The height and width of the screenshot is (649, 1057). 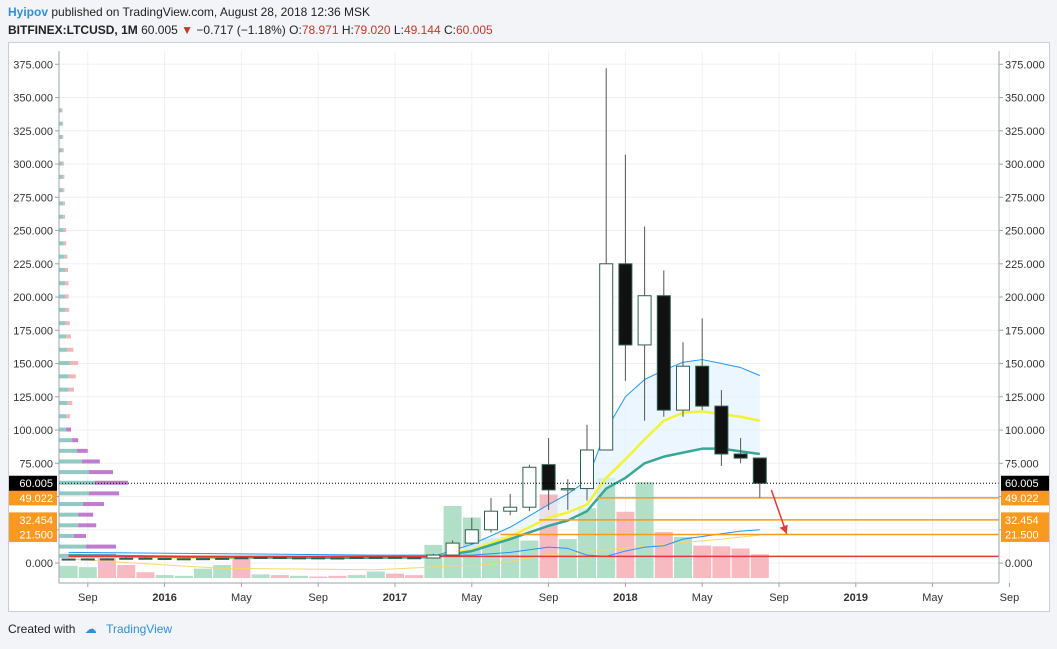 I want to click on x-tick-label: 2016, so click(x=164, y=598).